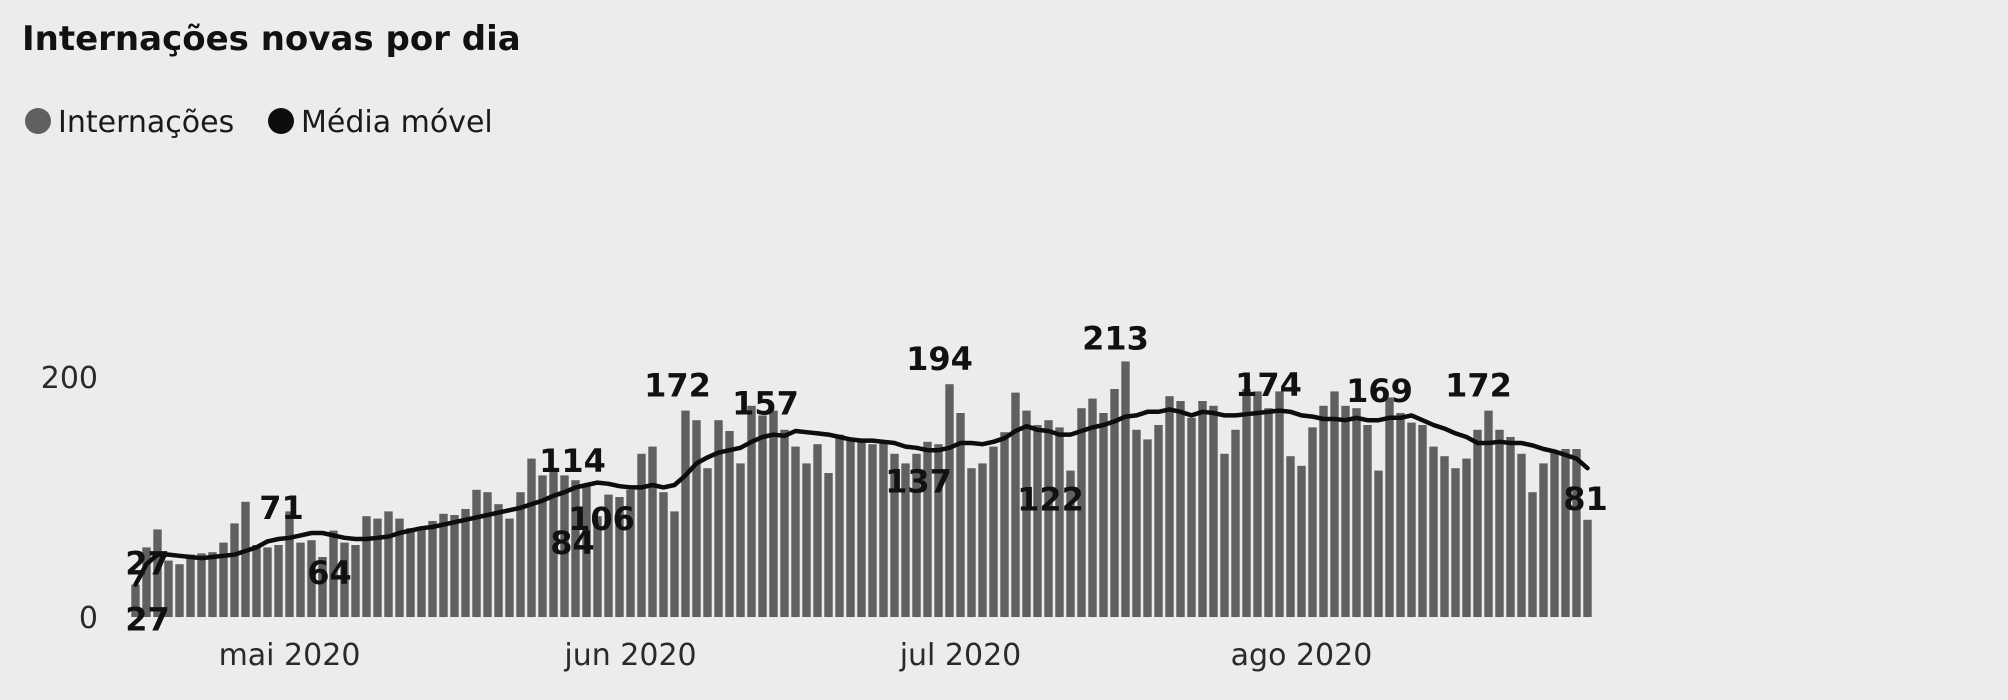  Describe the element at coordinates (397, 122) in the screenshot. I see `legend-label-media-movel: Média móvel` at that location.